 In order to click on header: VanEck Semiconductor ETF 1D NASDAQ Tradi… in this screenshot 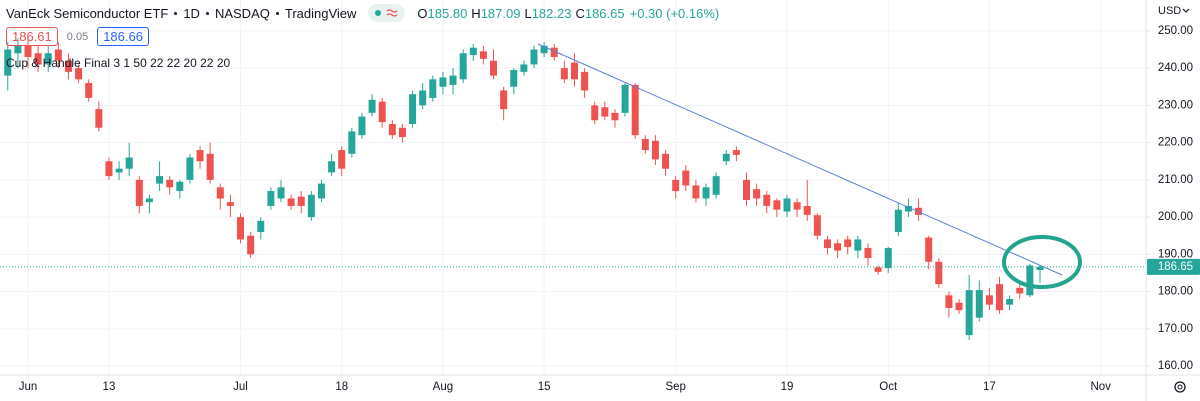, I will do `click(362, 13)`.